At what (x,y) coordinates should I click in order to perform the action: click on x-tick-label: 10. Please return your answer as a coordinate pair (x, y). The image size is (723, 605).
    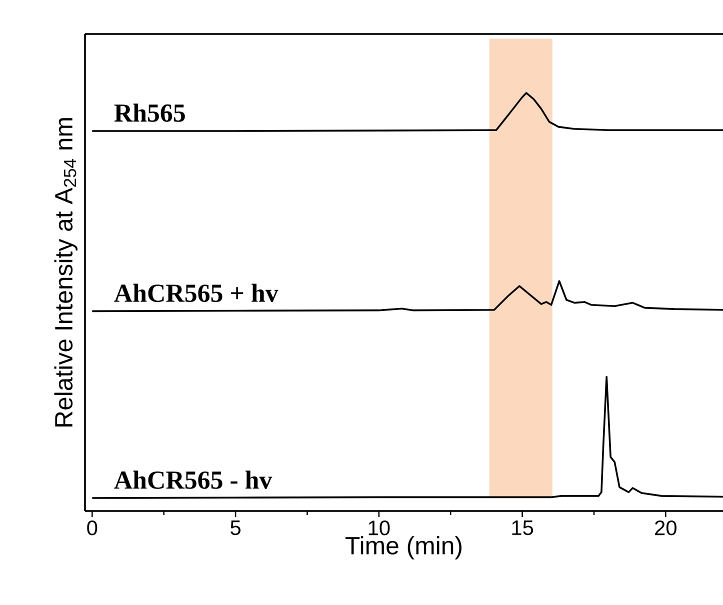
    Looking at the image, I should click on (379, 528).